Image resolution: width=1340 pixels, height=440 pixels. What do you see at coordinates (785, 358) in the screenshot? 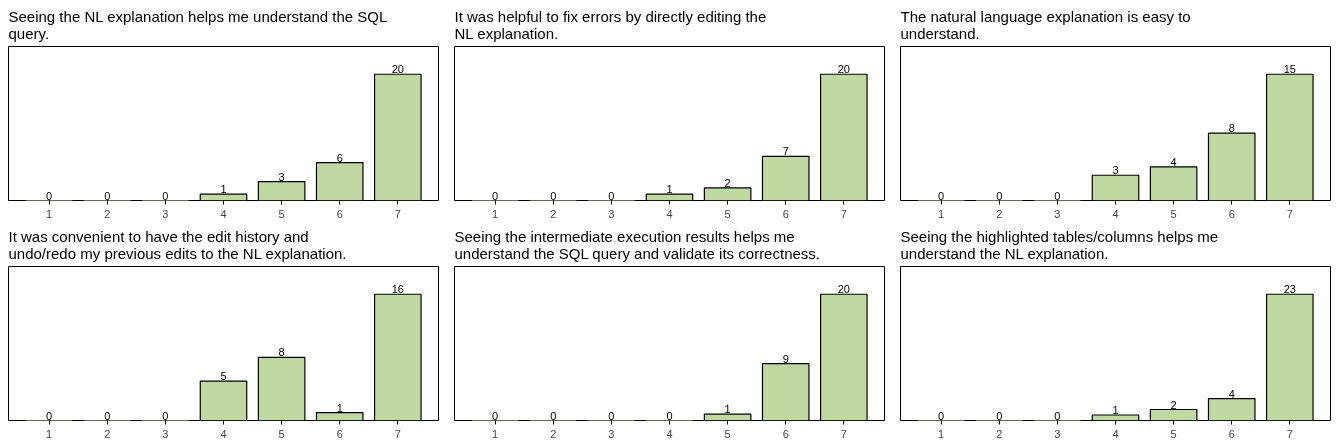
I see `data-label: 9` at bounding box center [785, 358].